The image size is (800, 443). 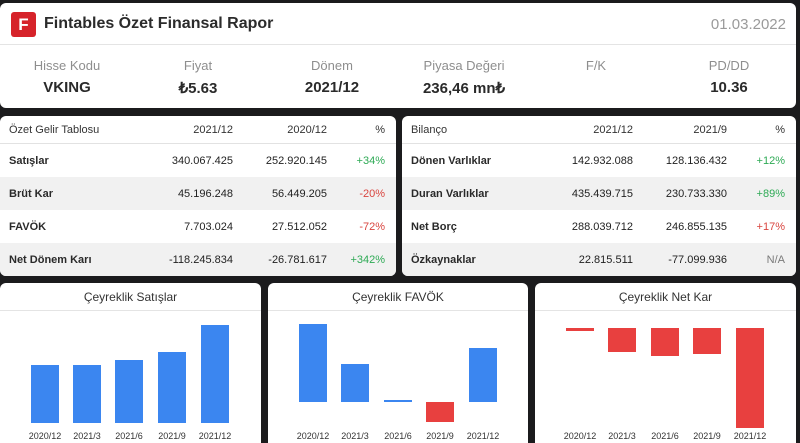 I want to click on row-change-pct: +89%, so click(x=770, y=193).